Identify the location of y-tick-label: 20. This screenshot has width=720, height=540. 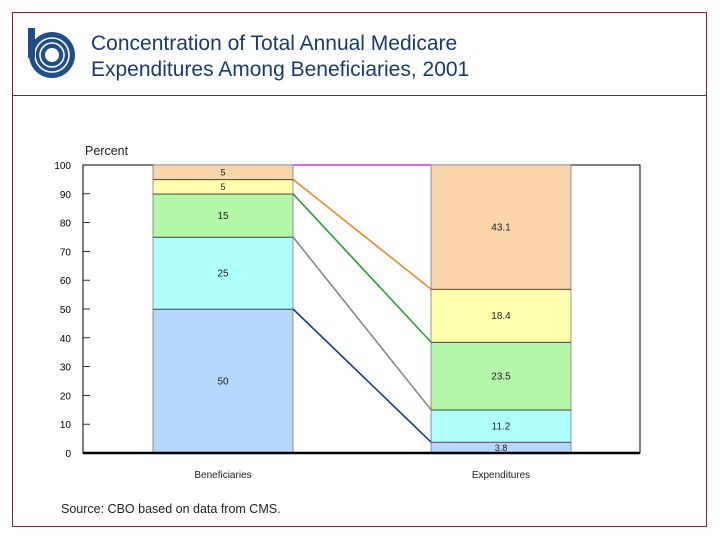
(66, 396).